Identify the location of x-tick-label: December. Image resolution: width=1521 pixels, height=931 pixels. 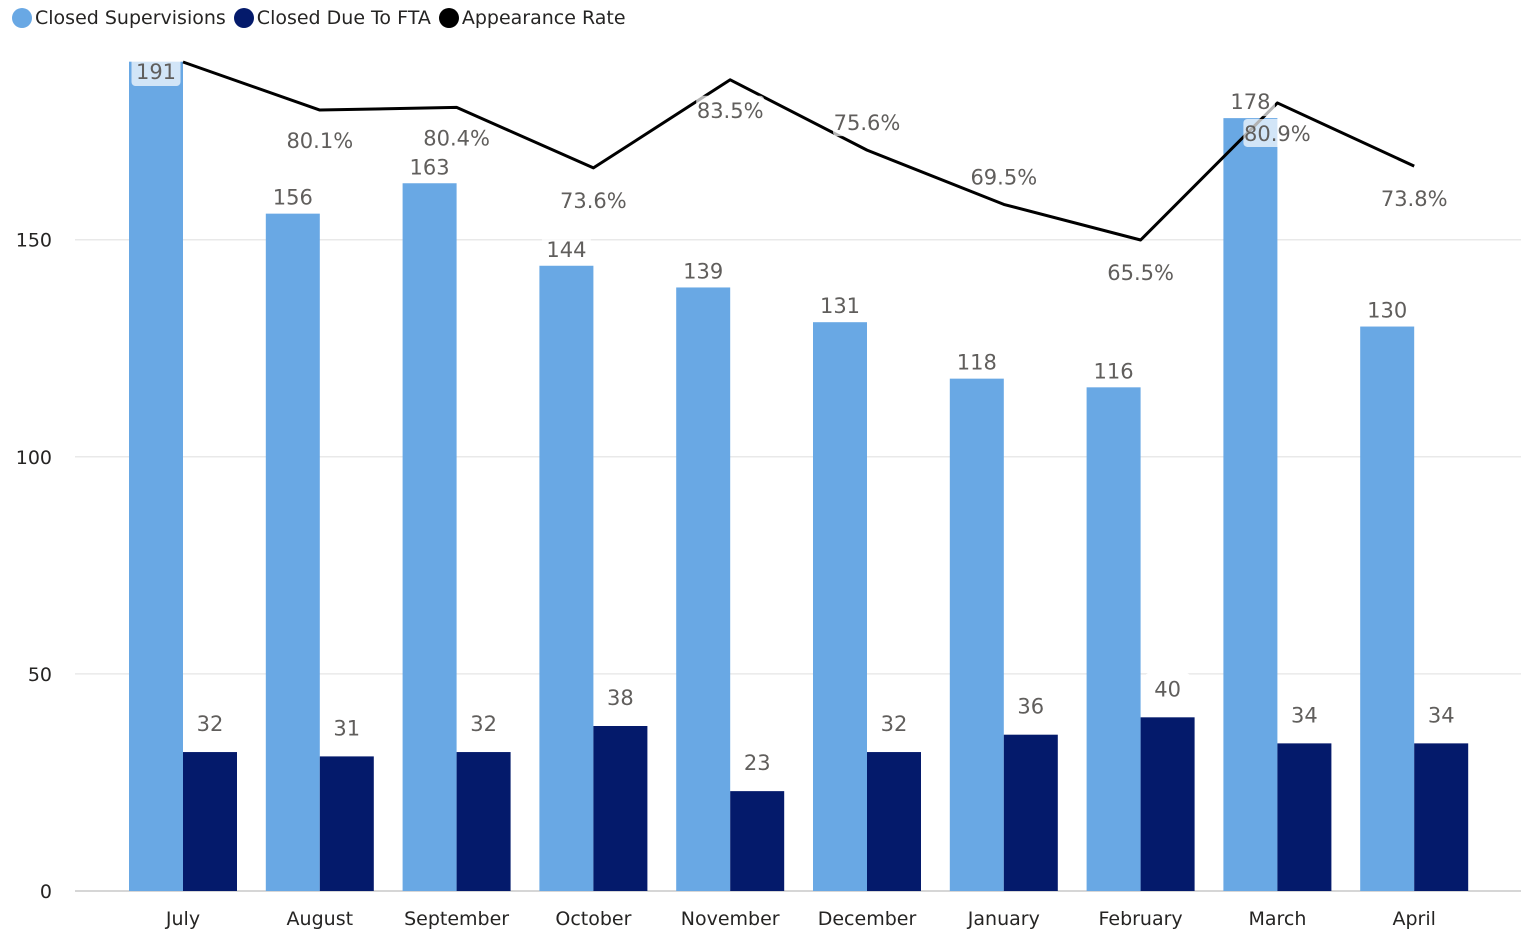
(867, 919).